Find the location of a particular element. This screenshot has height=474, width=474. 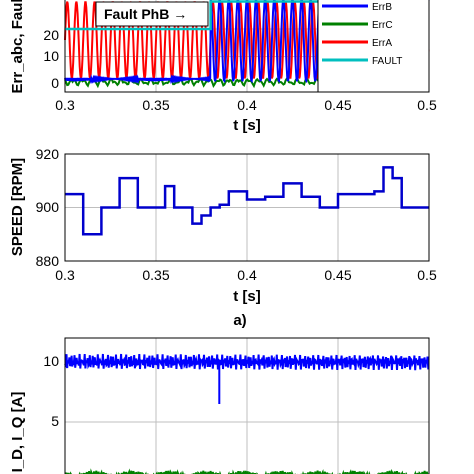

figure-caption: a) is located at coordinates (239, 320).